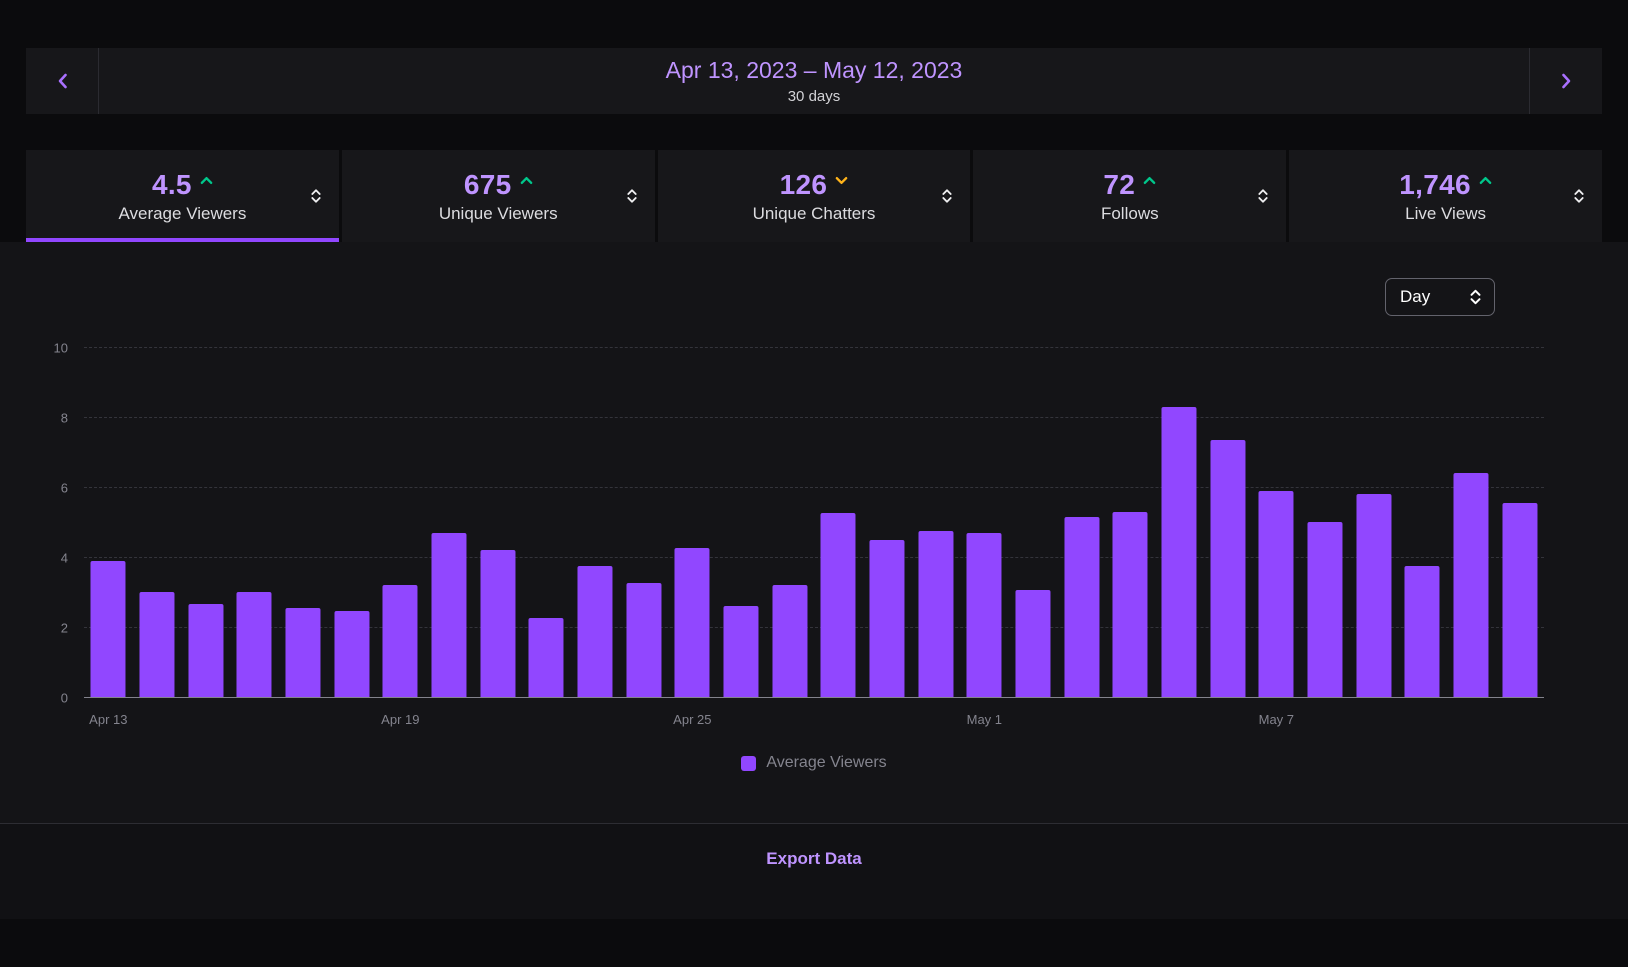 Image resolution: width=1628 pixels, height=967 pixels. Describe the element at coordinates (814, 70) in the screenshot. I see `date-range-title: Apr 13, 2023 – May 12, 2023` at that location.